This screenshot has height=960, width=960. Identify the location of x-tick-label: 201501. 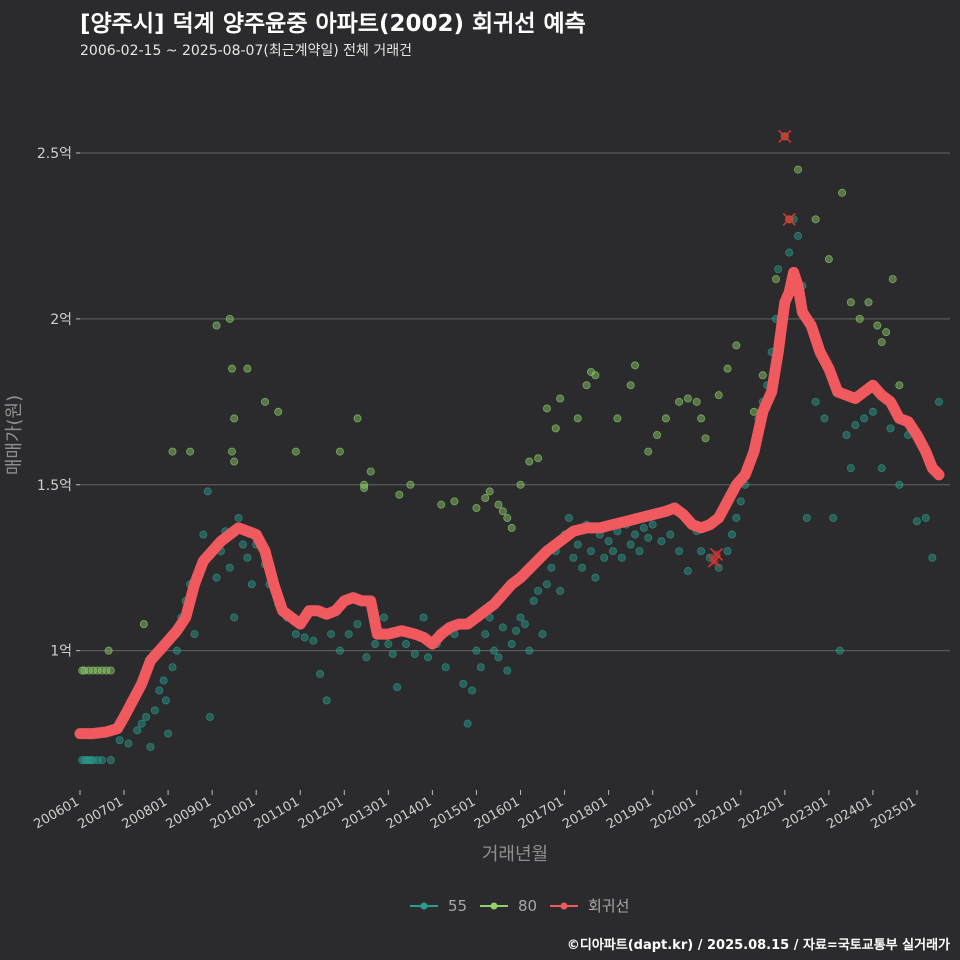
(453, 813).